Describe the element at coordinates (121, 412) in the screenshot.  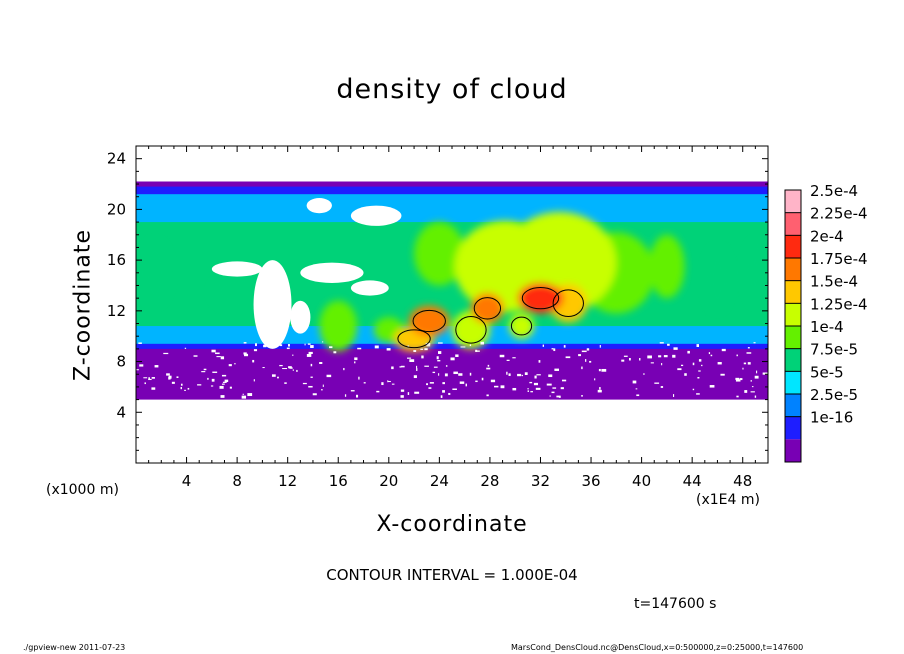
I see `y-tick-label: 4` at that location.